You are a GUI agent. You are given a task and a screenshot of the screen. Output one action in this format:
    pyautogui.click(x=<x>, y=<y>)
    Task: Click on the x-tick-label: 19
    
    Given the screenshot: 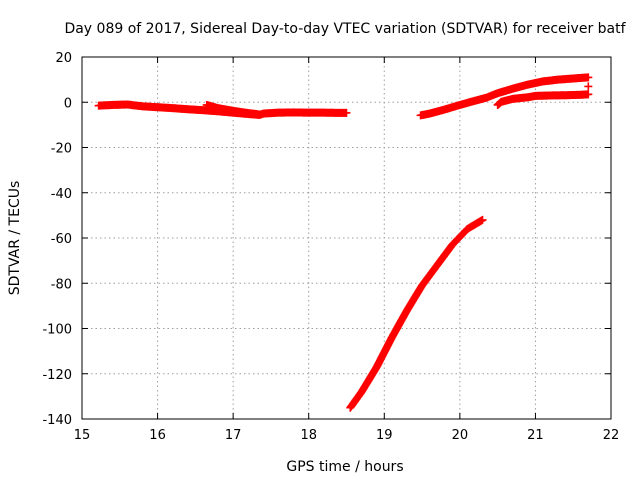 What is the action you would take?
    pyautogui.click(x=384, y=435)
    